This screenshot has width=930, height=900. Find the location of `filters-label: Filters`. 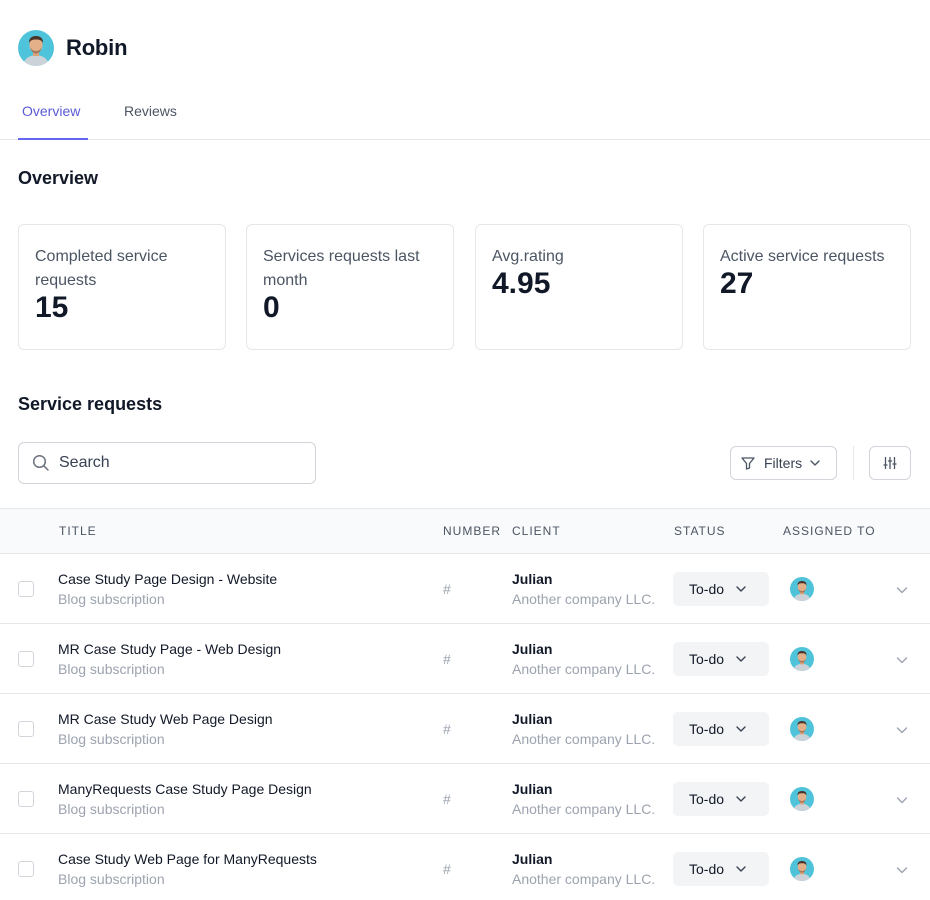

filters-label: Filters is located at coordinates (783, 463).